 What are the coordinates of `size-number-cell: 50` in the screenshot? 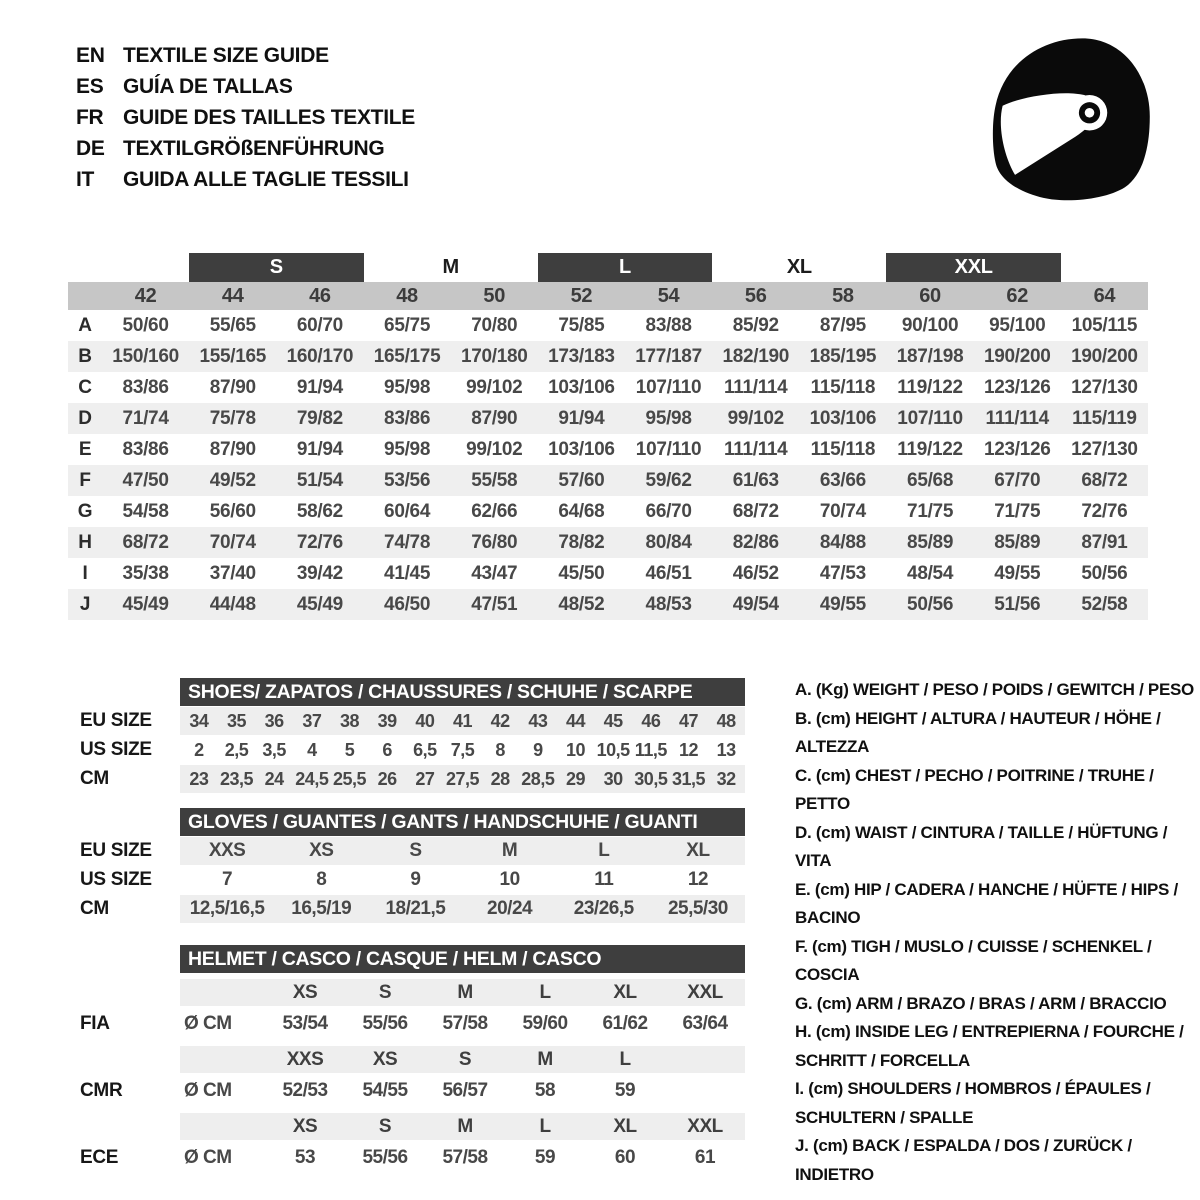 It's located at (494, 295).